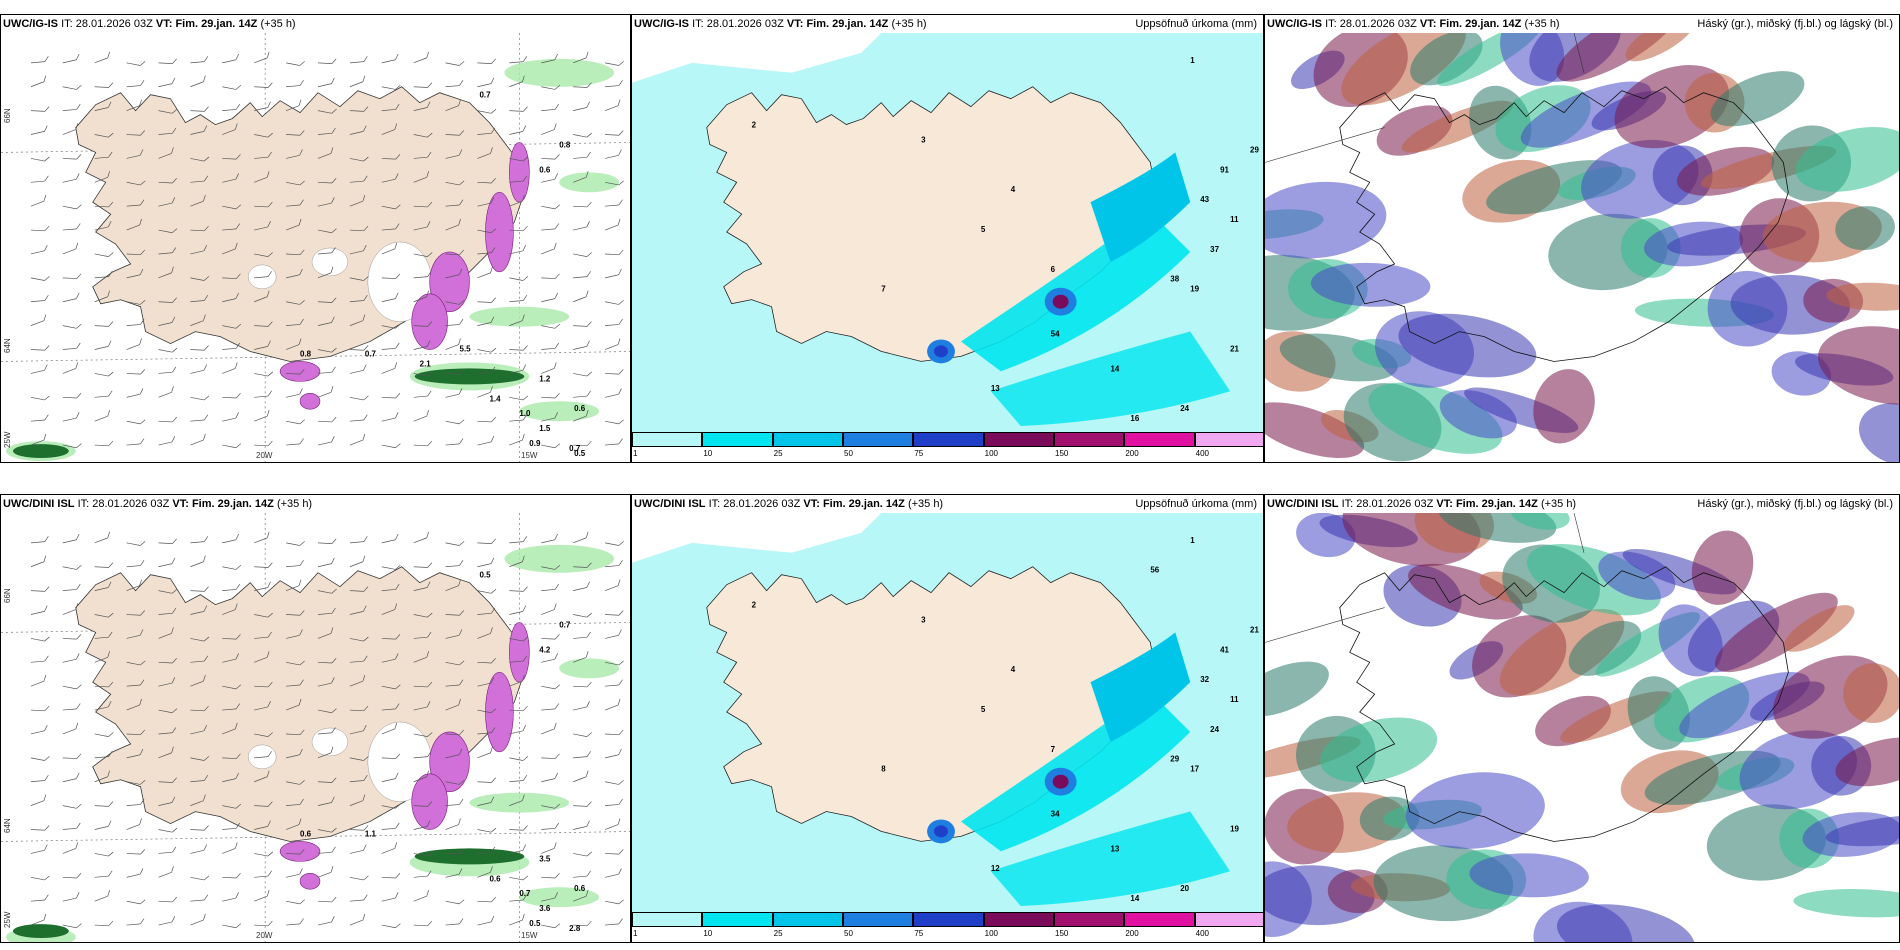 The width and height of the screenshot is (1900, 950). I want to click on lat-label: 25W, so click(7, 439).